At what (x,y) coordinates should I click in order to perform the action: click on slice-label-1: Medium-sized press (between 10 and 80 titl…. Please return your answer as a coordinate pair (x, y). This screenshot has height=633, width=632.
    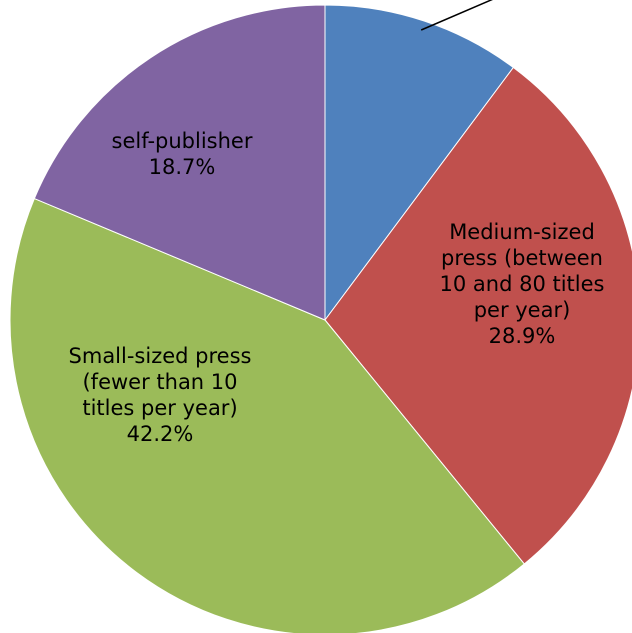
    Looking at the image, I should click on (522, 284).